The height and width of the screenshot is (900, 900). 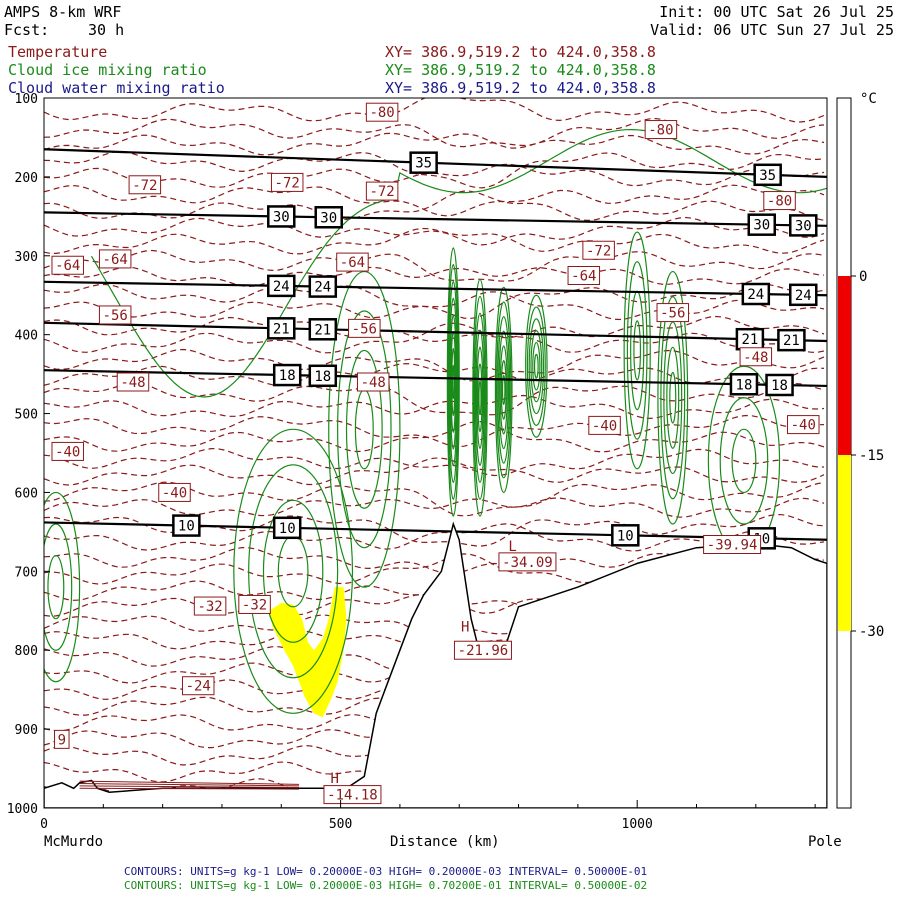 What do you see at coordinates (445, 842) in the screenshot?
I see `x-axis-title: Distance (km)` at bounding box center [445, 842].